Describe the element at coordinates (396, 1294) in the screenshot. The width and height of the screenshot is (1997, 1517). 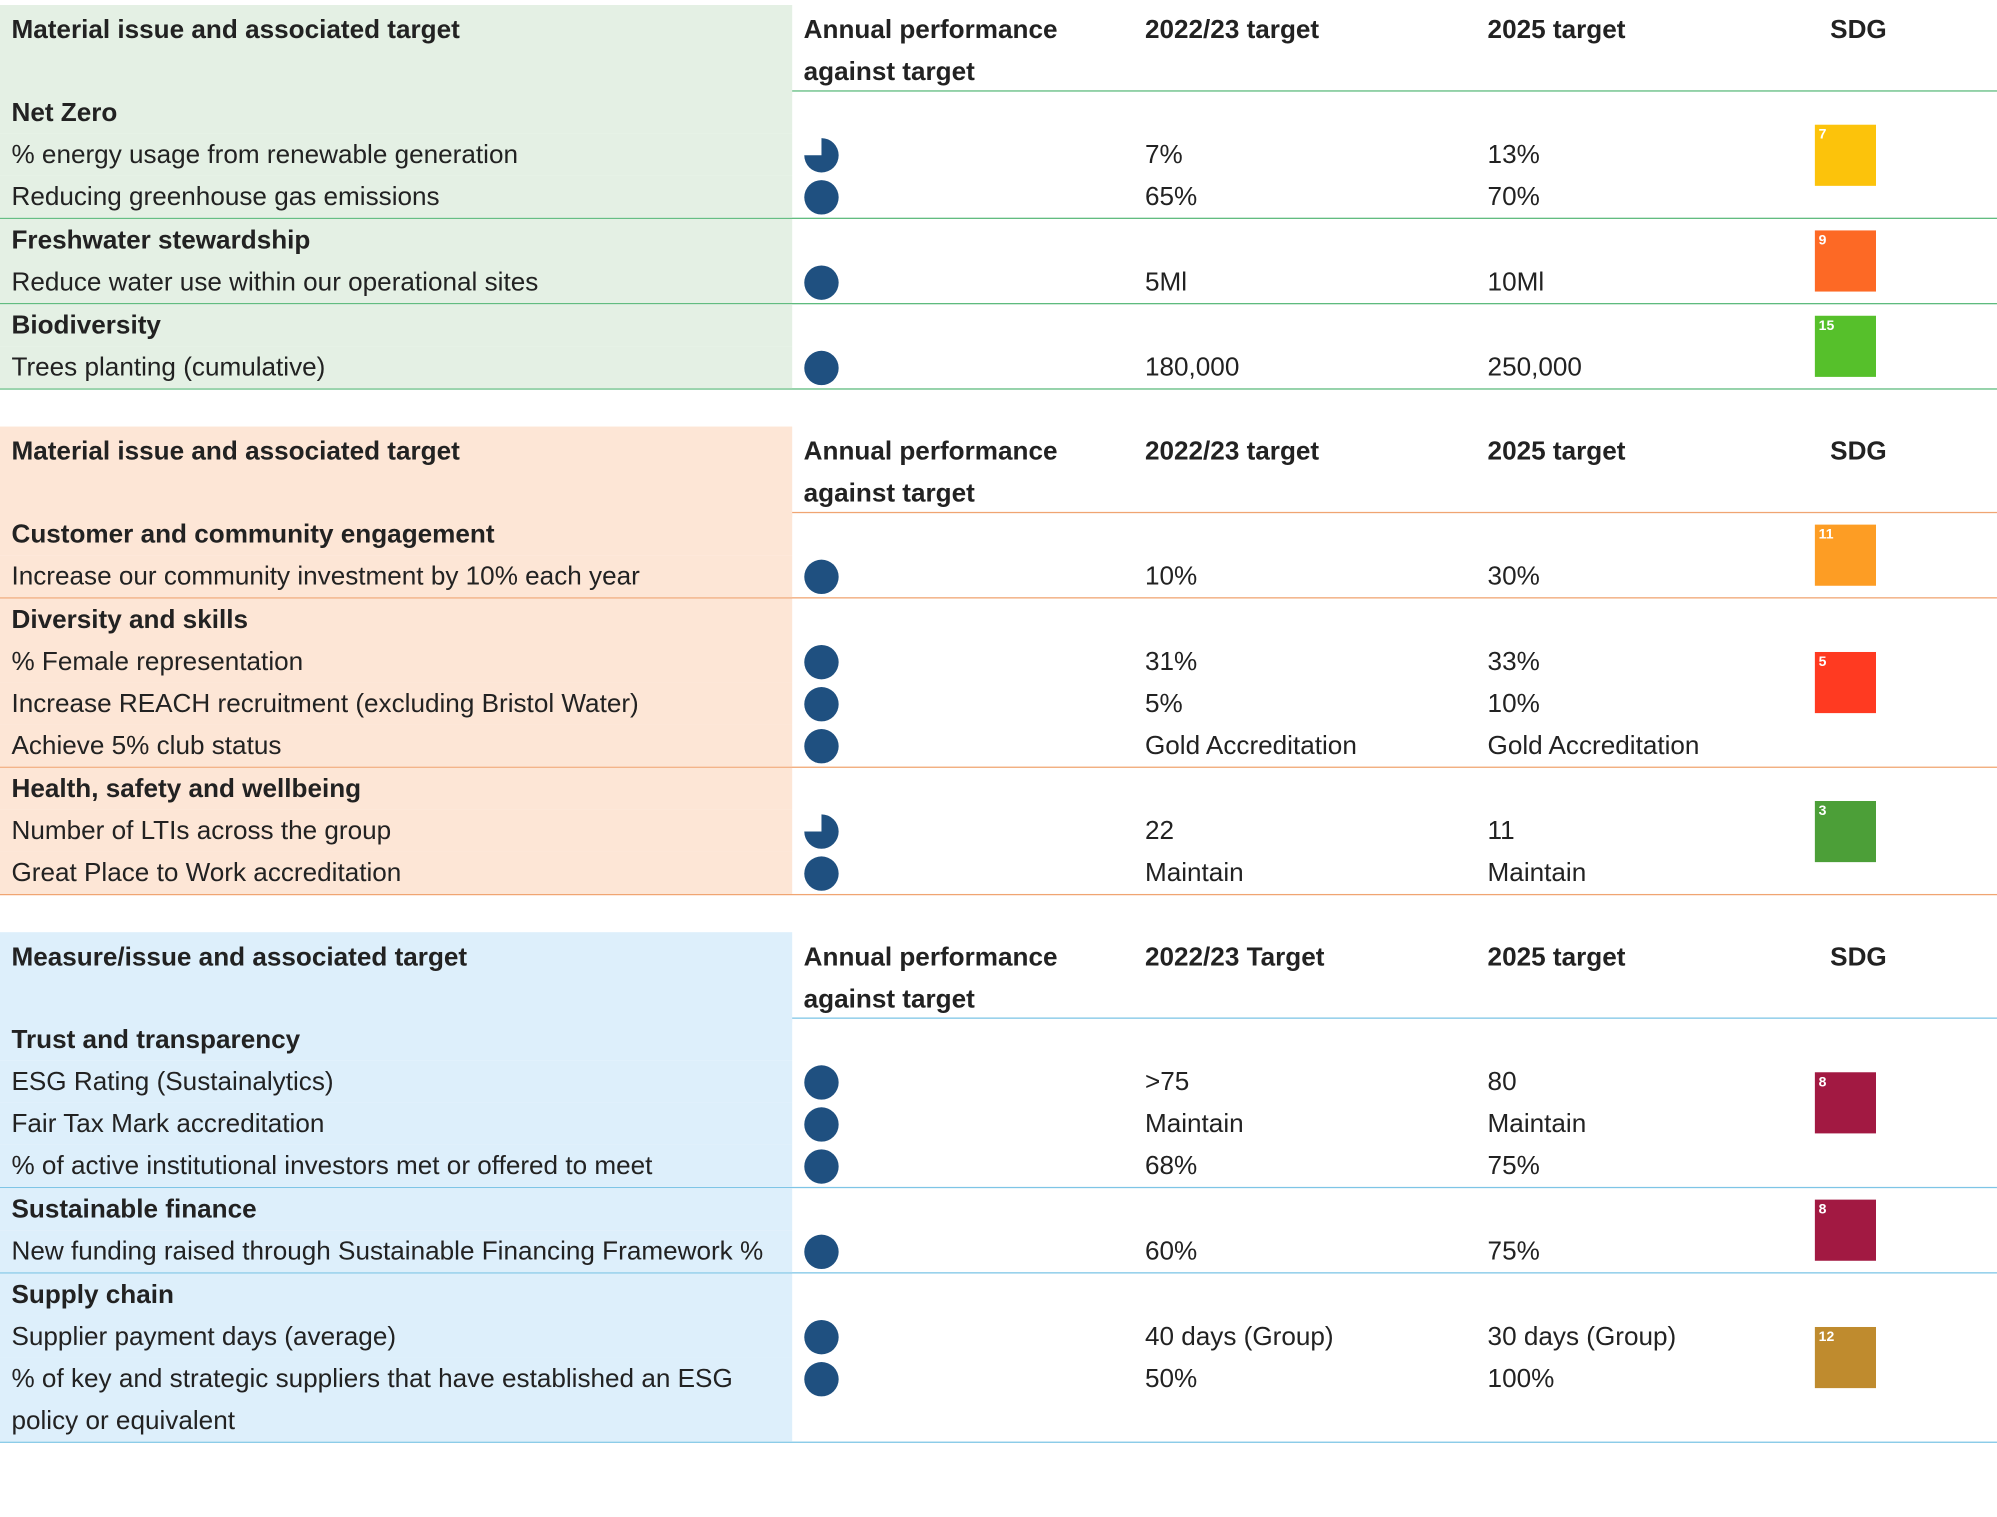
I see `group-title: Supply chain` at that location.